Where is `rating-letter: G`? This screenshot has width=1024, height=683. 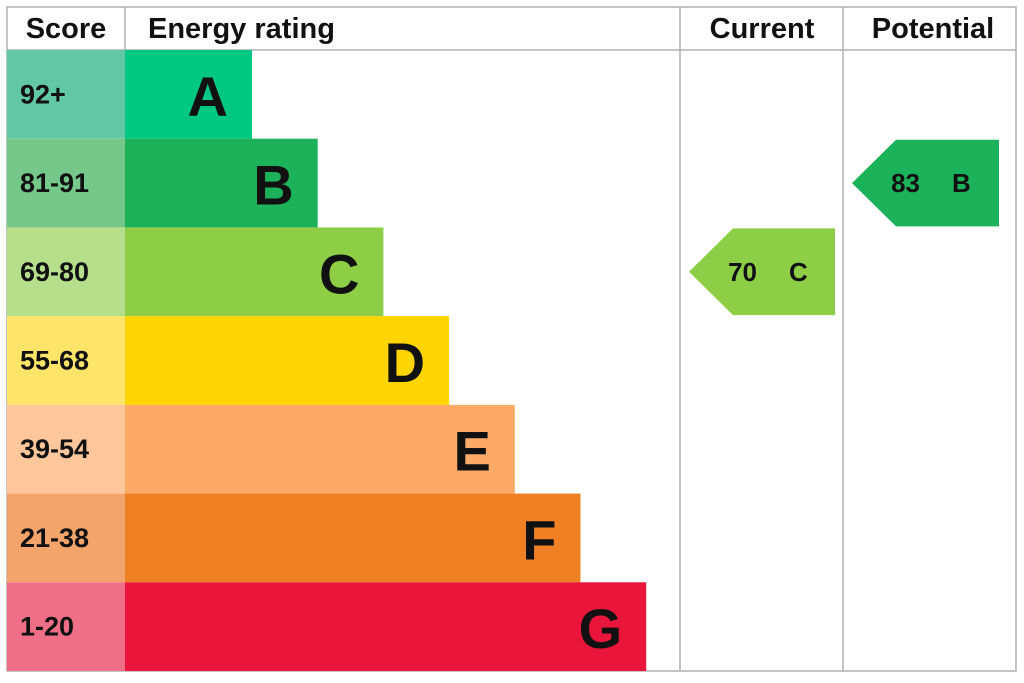
rating-letter: G is located at coordinates (601, 628).